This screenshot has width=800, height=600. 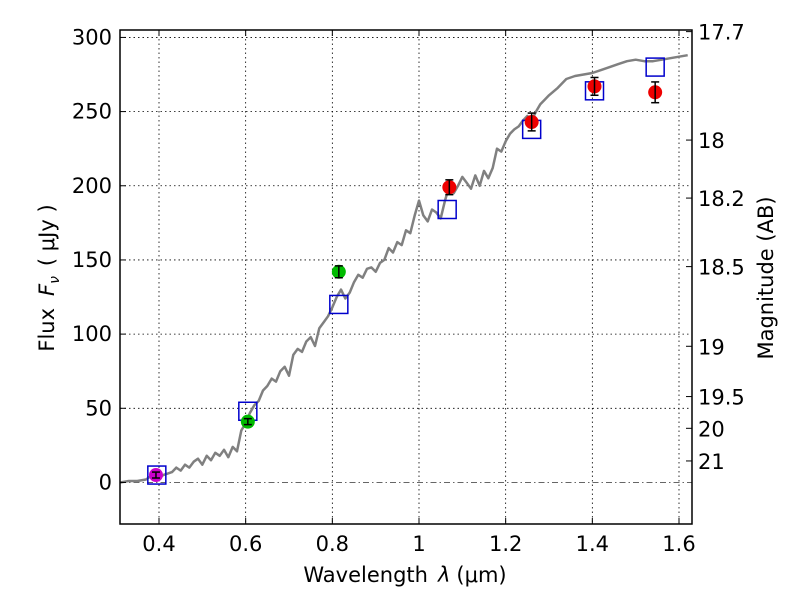 What do you see at coordinates (92, 334) in the screenshot?
I see `y-tick-label: 100` at bounding box center [92, 334].